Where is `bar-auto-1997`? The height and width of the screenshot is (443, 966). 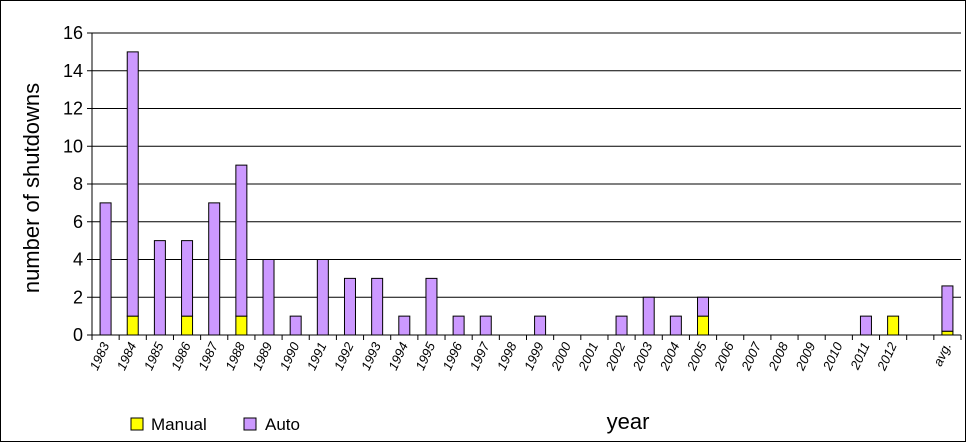
bar-auto-1997 is located at coordinates (485, 325).